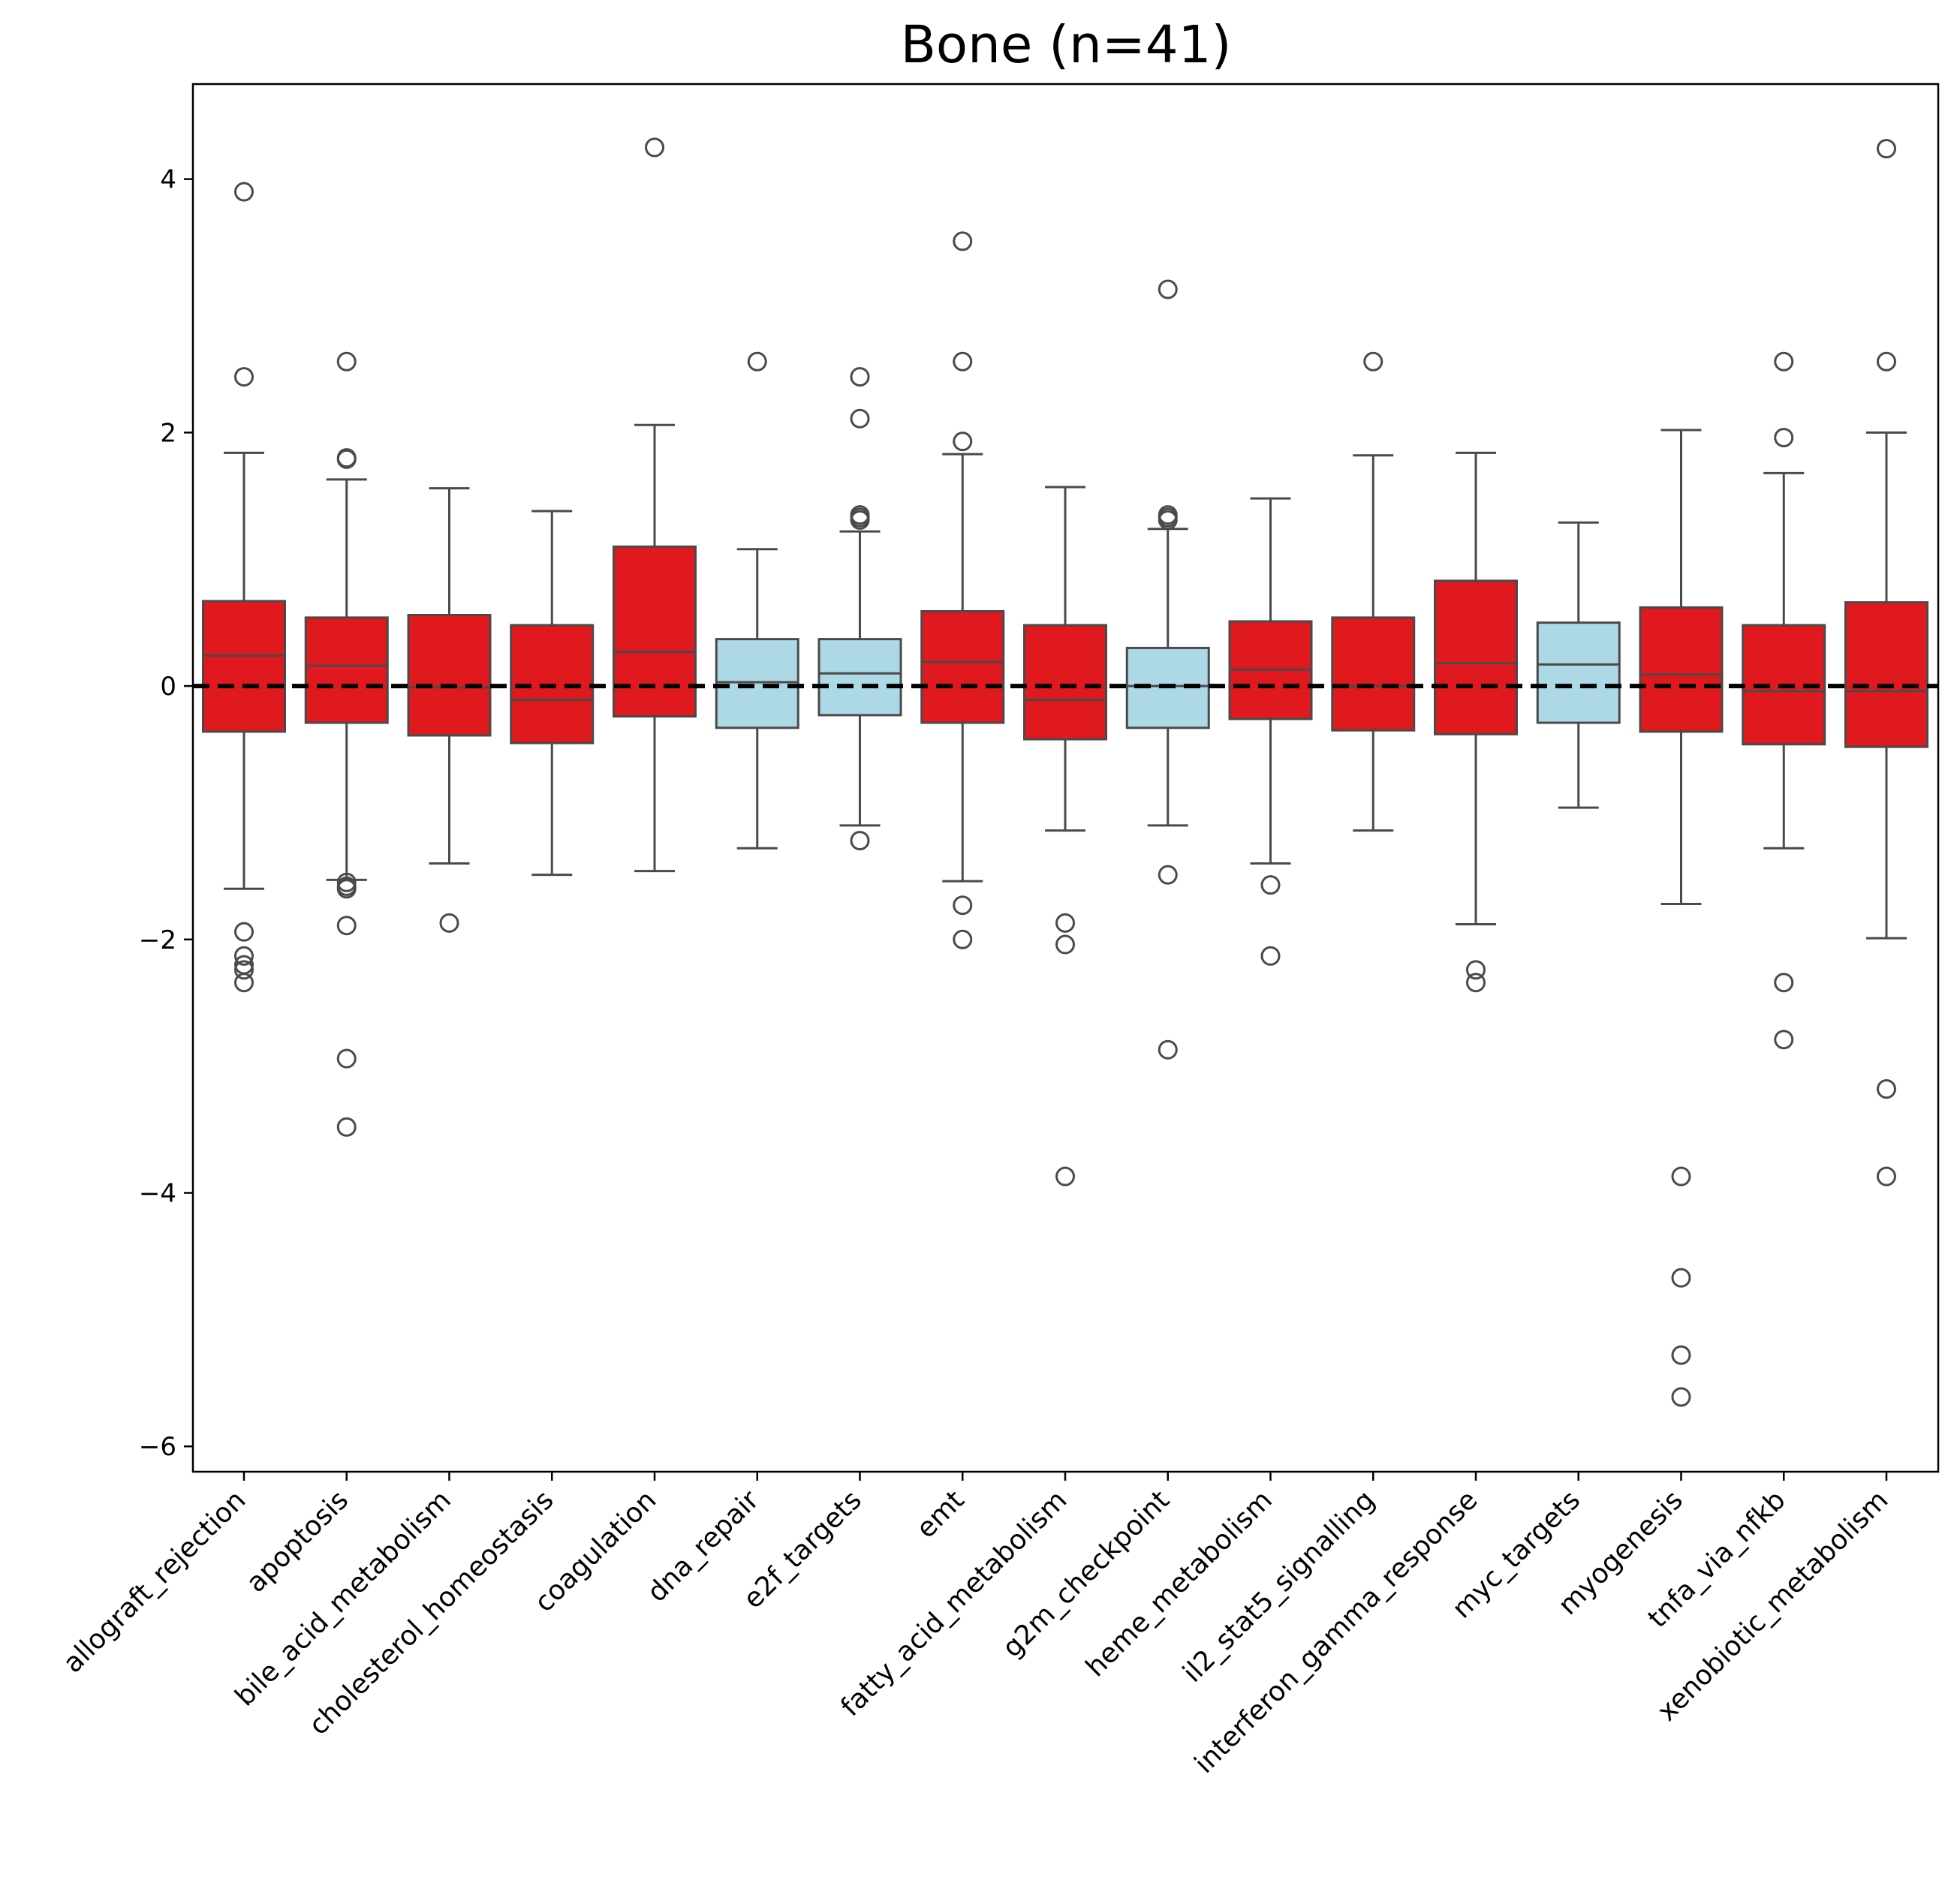  Describe the element at coordinates (757, 683) in the screenshot. I see `box-dna-repair` at that location.